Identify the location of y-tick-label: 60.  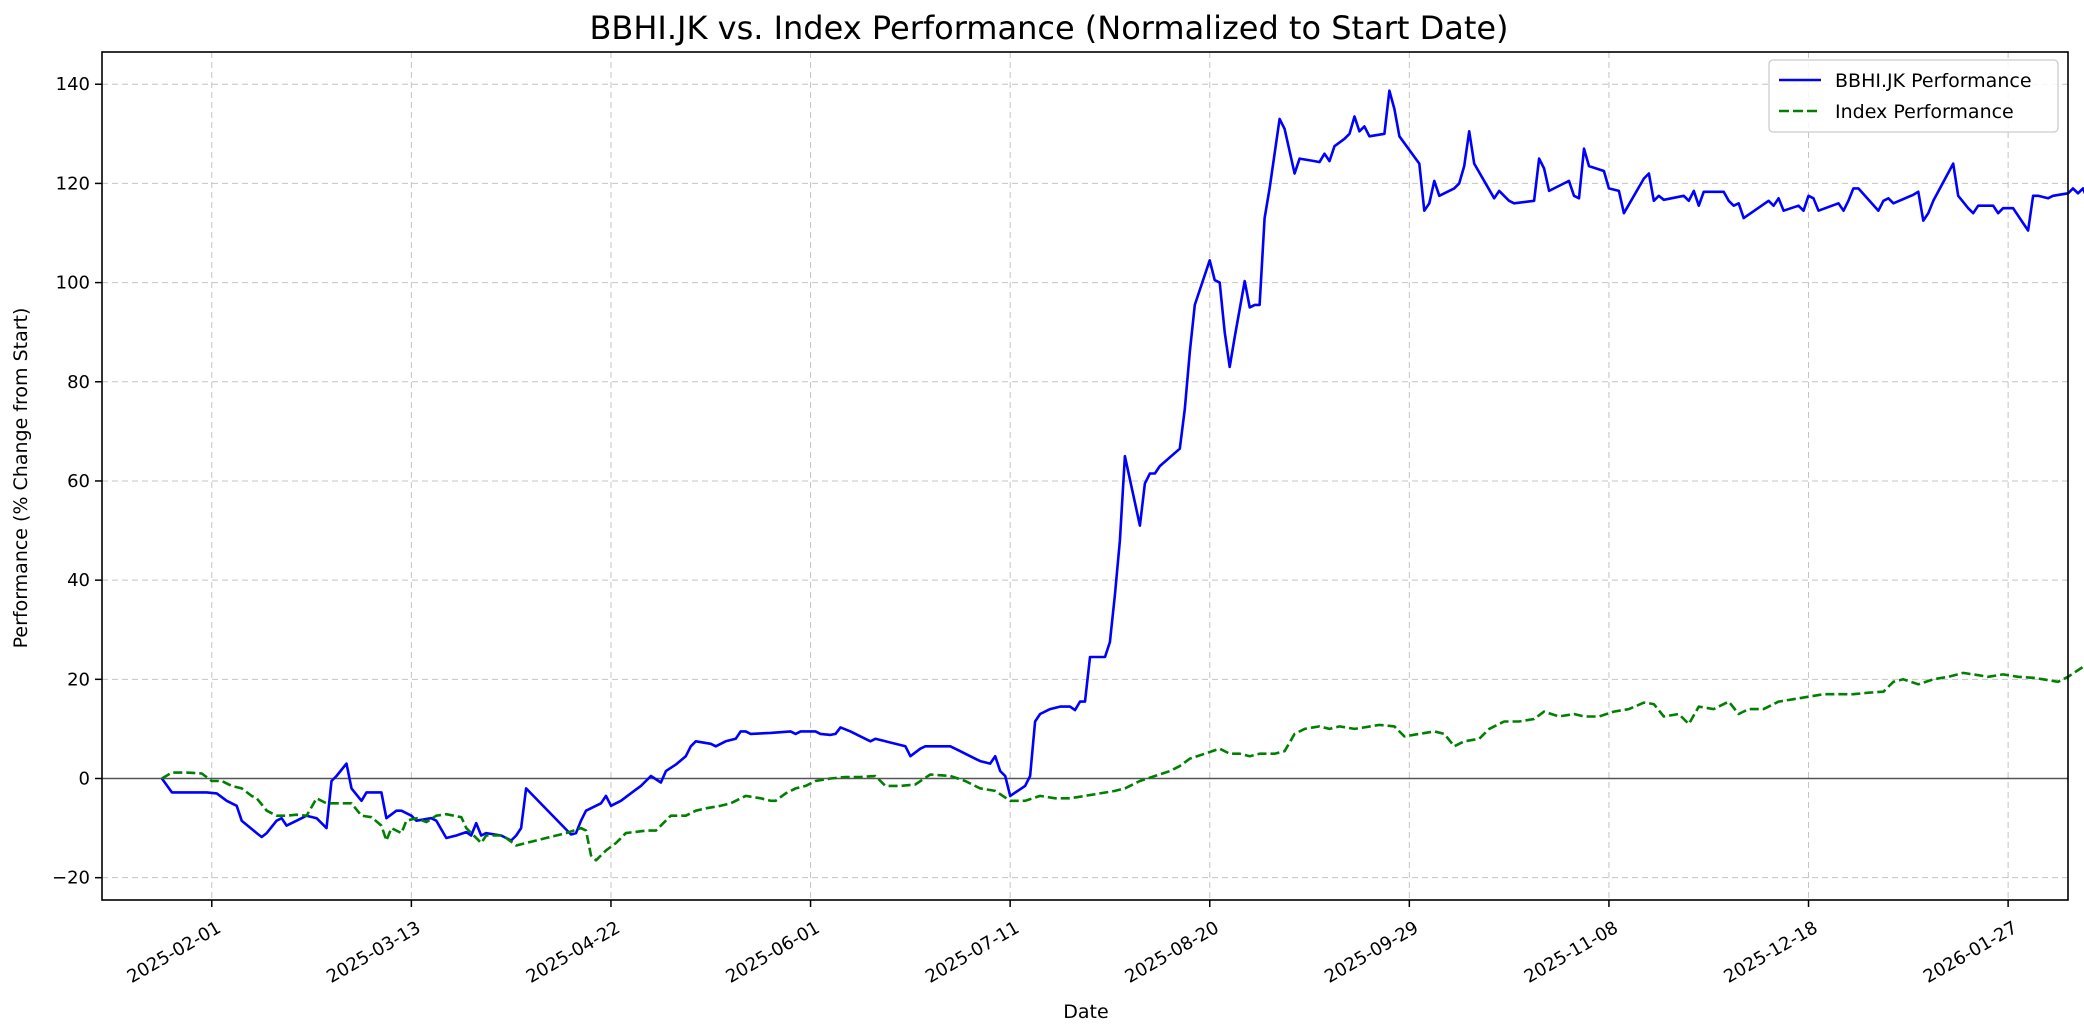
(78, 481).